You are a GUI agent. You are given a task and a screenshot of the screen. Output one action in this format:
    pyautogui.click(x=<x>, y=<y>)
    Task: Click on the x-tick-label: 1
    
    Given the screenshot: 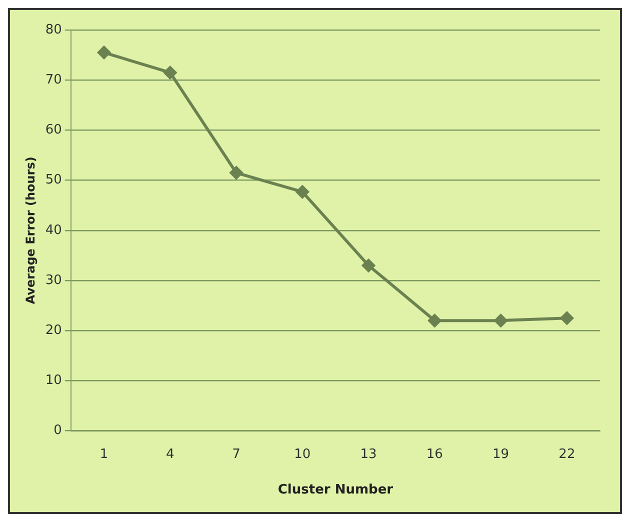 What is the action you would take?
    pyautogui.click(x=104, y=454)
    